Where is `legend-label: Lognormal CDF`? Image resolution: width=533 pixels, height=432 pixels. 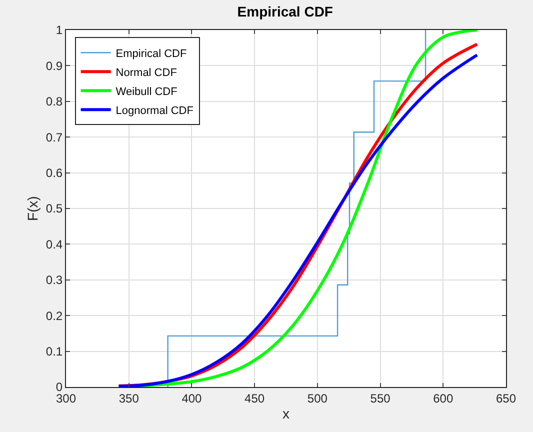 legend-label: Lognormal CDF is located at coordinates (155, 110).